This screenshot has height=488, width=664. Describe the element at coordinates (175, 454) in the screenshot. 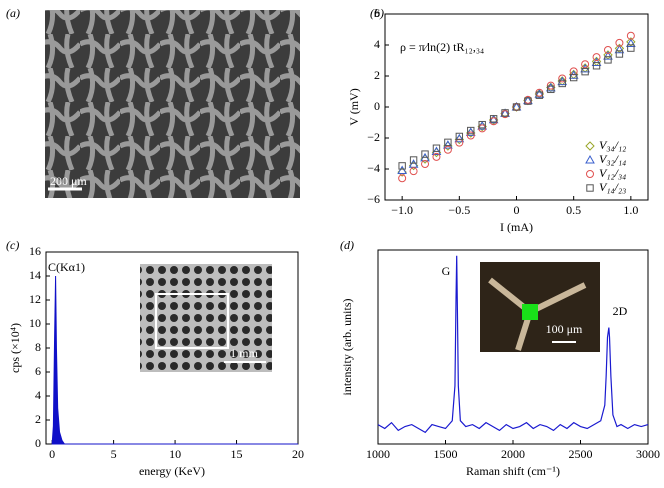

I see `x-tick-label: 10` at that location.